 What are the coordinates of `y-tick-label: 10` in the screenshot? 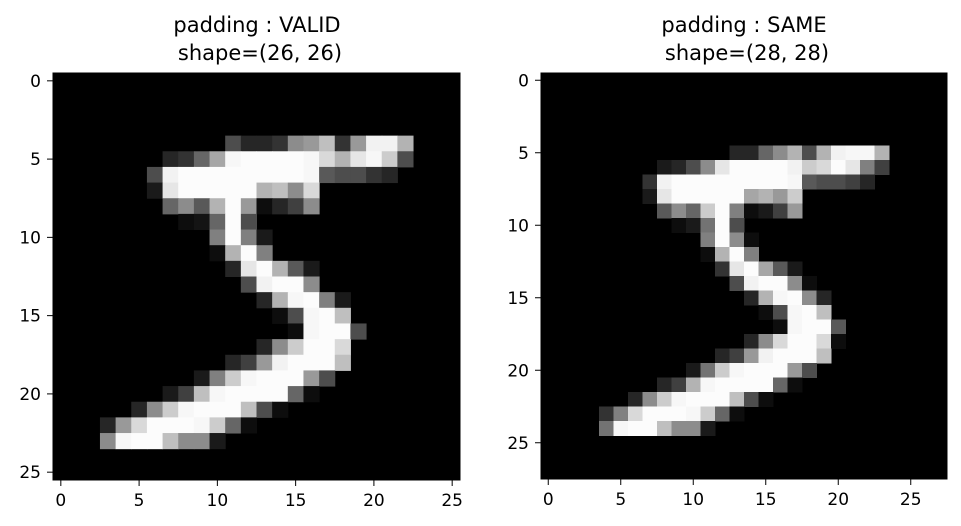 It's located at (30, 238).